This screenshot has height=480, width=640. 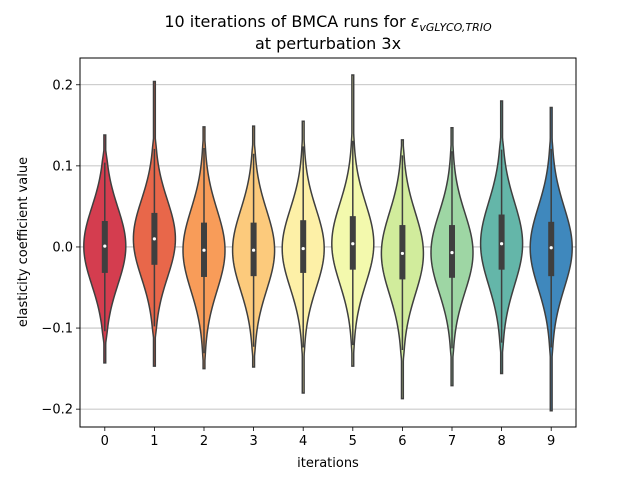 I want to click on y-tick-label: 0.0, so click(x=62, y=247).